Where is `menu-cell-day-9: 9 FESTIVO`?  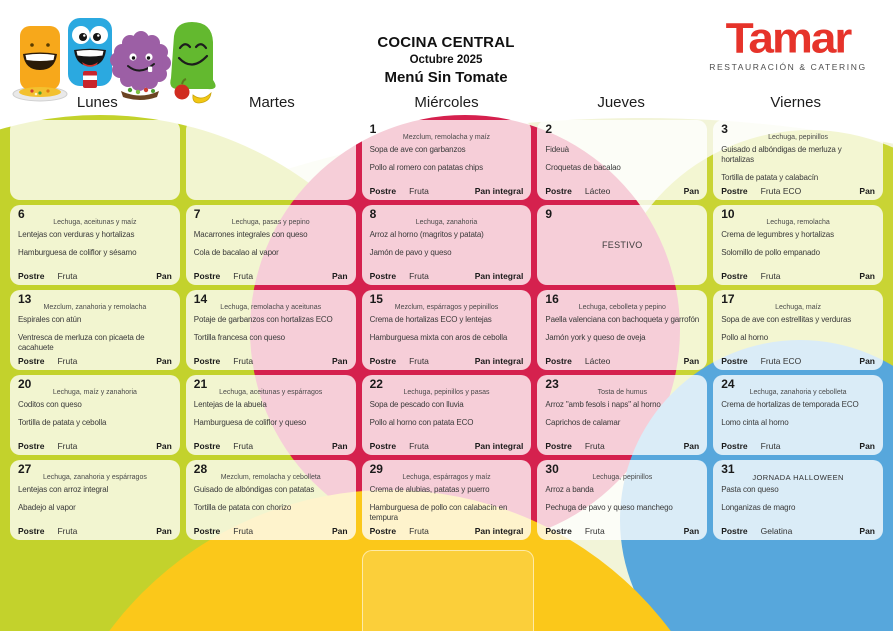
menu-cell-day-9: 9 FESTIVO is located at coordinates (622, 245).